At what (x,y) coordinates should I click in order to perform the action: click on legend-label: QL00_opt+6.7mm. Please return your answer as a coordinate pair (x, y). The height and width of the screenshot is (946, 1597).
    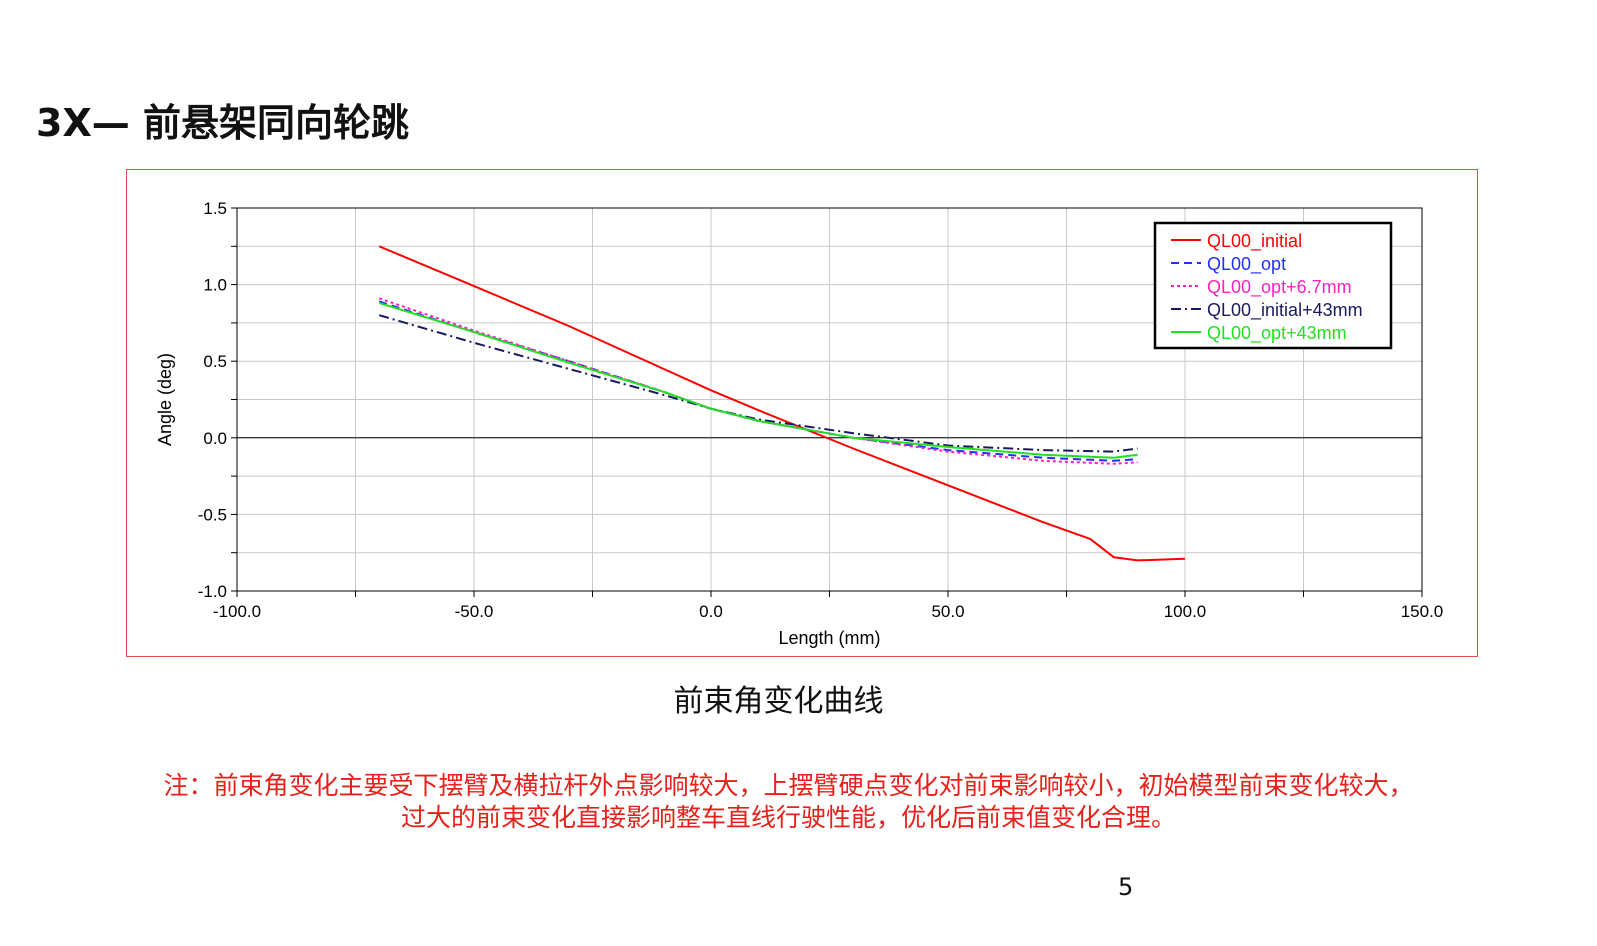
    Looking at the image, I should click on (1279, 287).